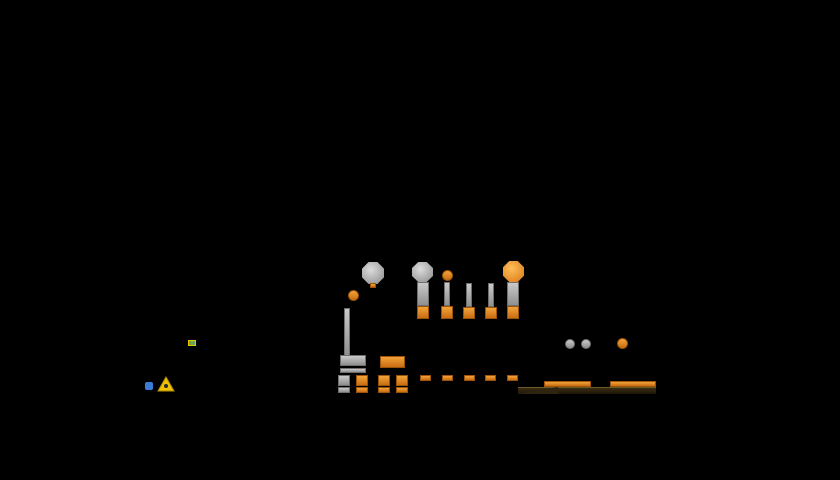 Image resolution: width=840 pixels, height=480 pixels. I want to click on ground-strip, so click(587, 390).